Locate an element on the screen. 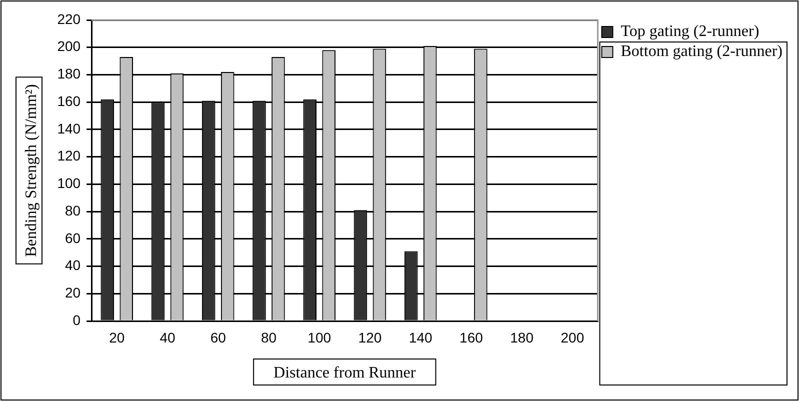 The image size is (799, 401). y-tick-label: 60 is located at coordinates (72, 238).